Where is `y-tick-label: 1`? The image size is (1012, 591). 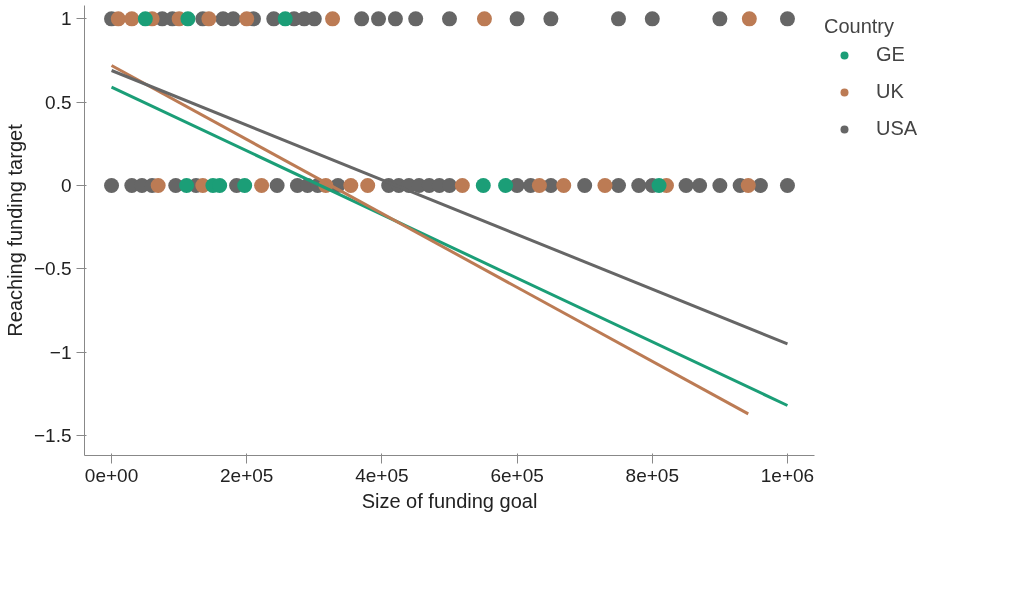 y-tick-label: 1 is located at coordinates (66, 19).